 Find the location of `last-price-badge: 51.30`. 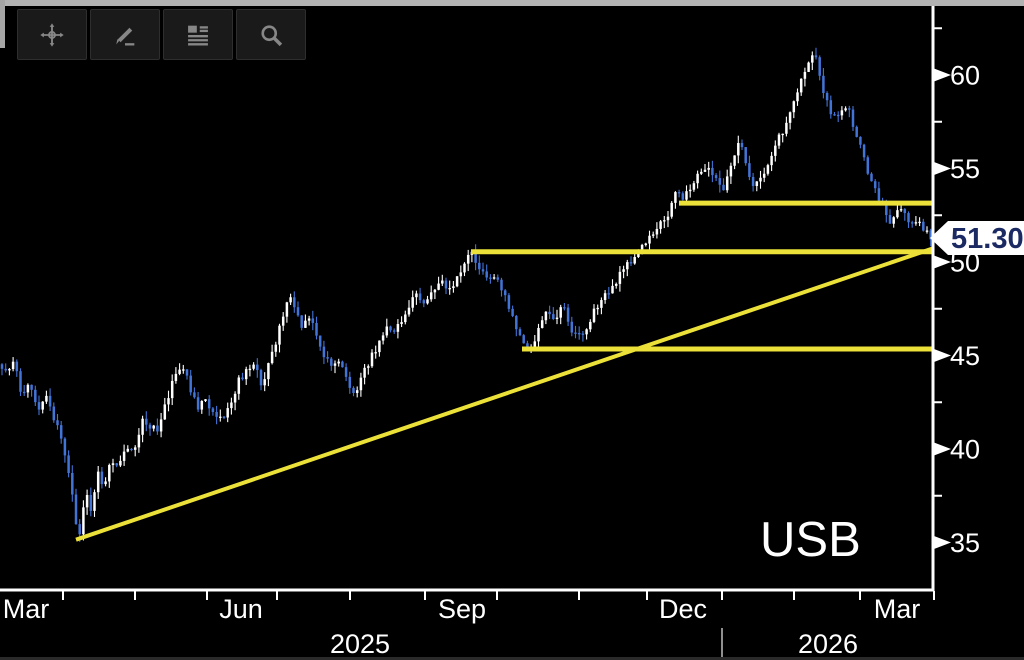

last-price-badge: 51.30 is located at coordinates (977, 238).